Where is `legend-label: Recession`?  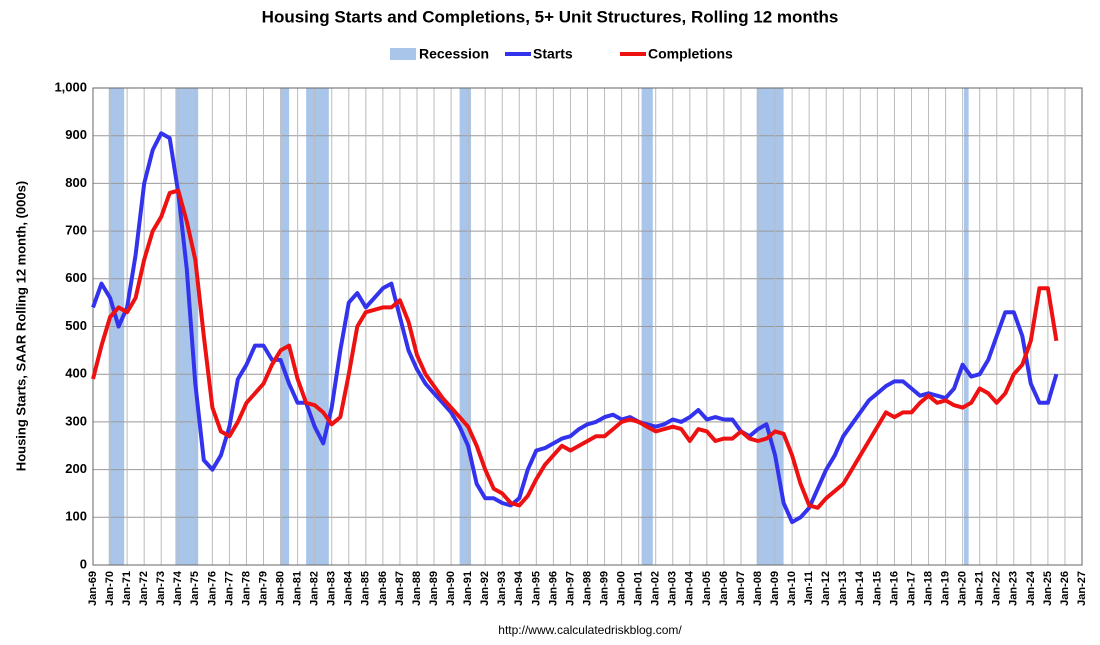 legend-label: Recession is located at coordinates (454, 54).